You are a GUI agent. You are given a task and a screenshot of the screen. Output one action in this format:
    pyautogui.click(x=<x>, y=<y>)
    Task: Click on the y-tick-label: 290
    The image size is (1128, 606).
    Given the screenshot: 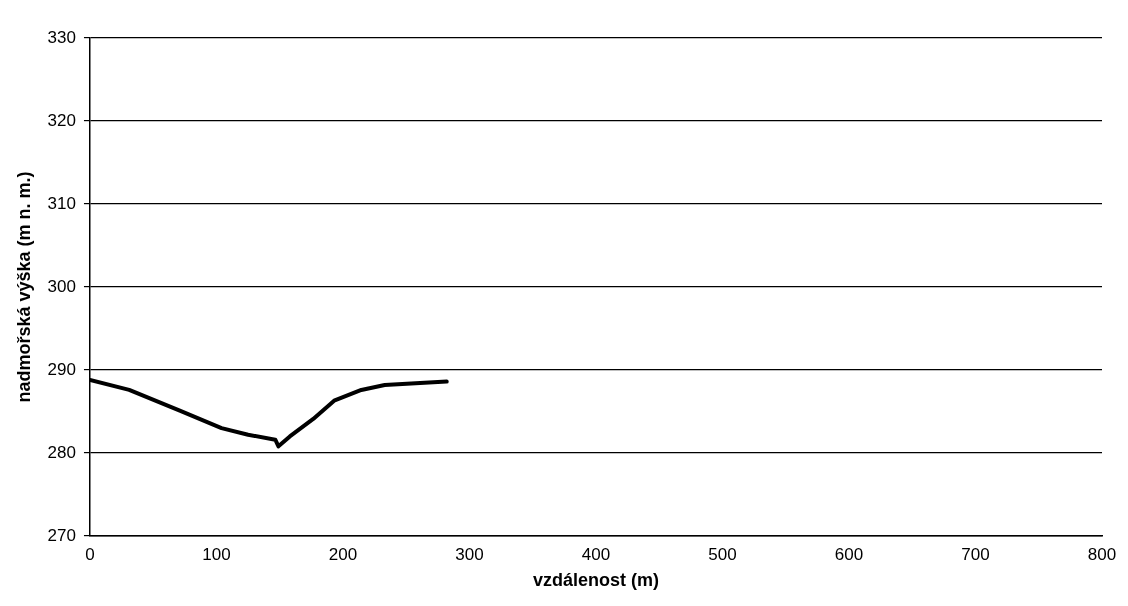 What is the action you would take?
    pyautogui.click(x=61, y=369)
    